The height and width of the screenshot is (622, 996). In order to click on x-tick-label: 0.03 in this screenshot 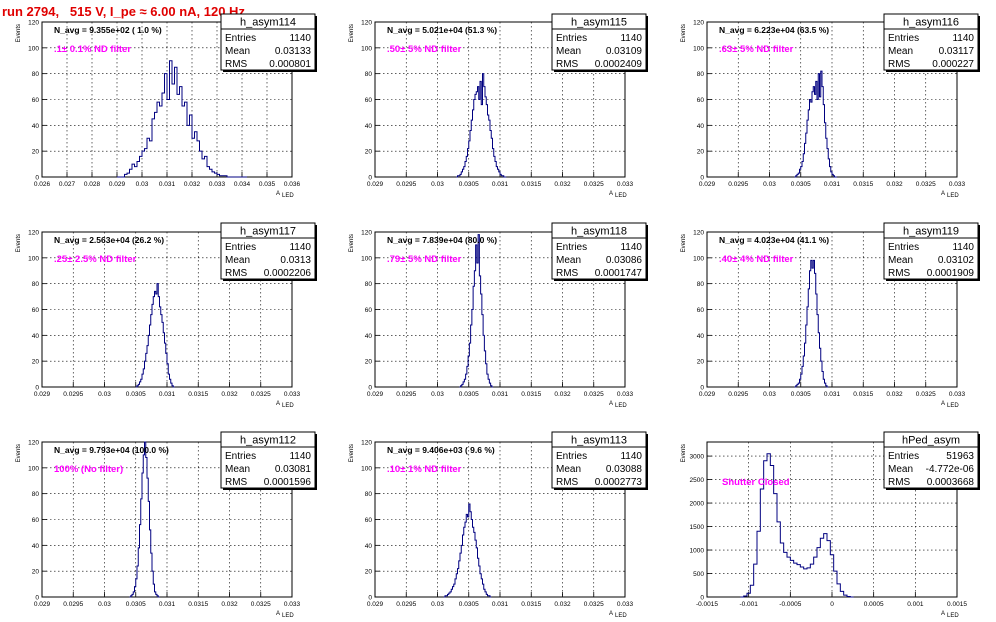, I will do `click(104, 604)`.